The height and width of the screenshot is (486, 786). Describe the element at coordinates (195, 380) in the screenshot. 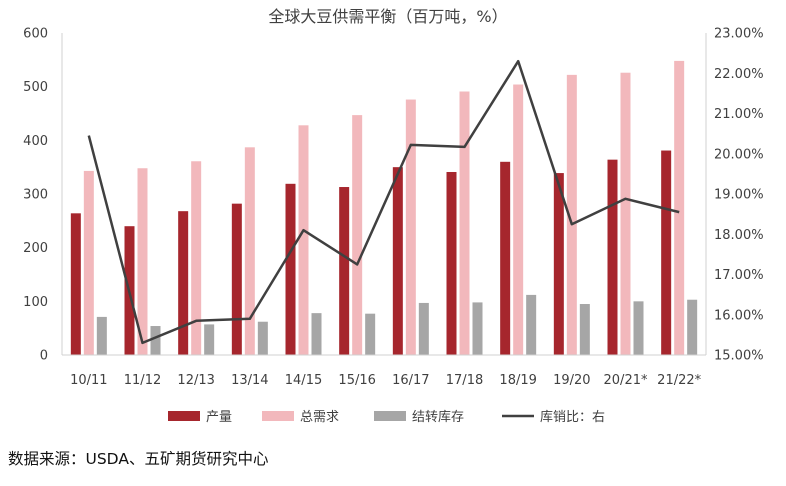

I see `x-tick-label: 12/13` at that location.